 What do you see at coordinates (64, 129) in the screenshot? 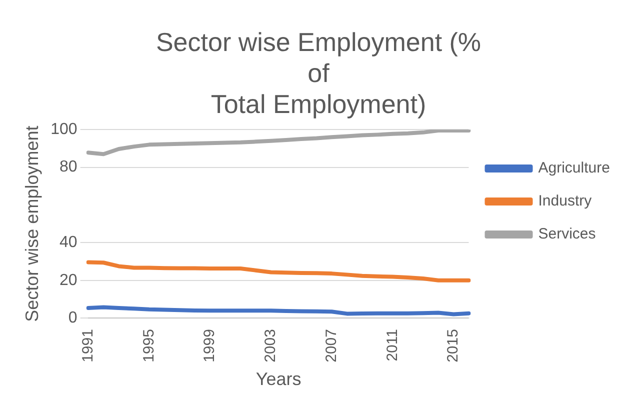
I see `y-tick-label: 100` at bounding box center [64, 129].